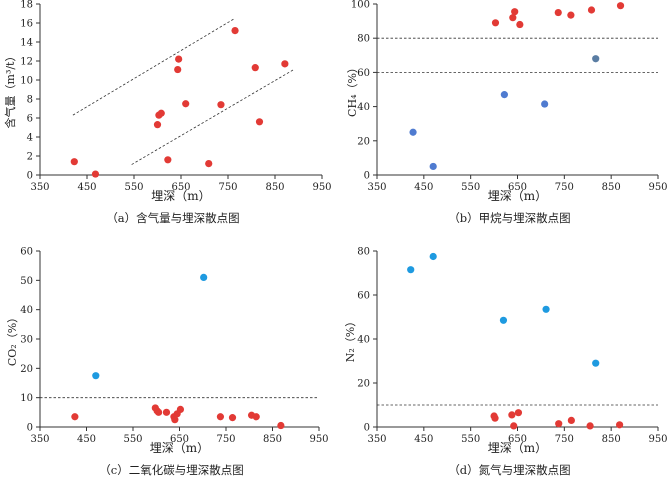 This screenshot has height=481, width=671. Describe the element at coordinates (26, 62) in the screenshot. I see `y-tick-label: 12` at that location.